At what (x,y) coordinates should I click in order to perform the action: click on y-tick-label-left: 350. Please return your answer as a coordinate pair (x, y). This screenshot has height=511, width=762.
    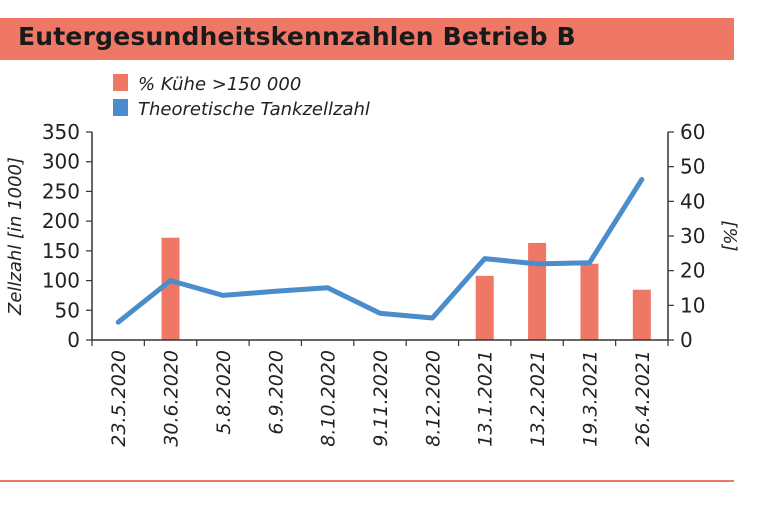
    Looking at the image, I should click on (61, 132).